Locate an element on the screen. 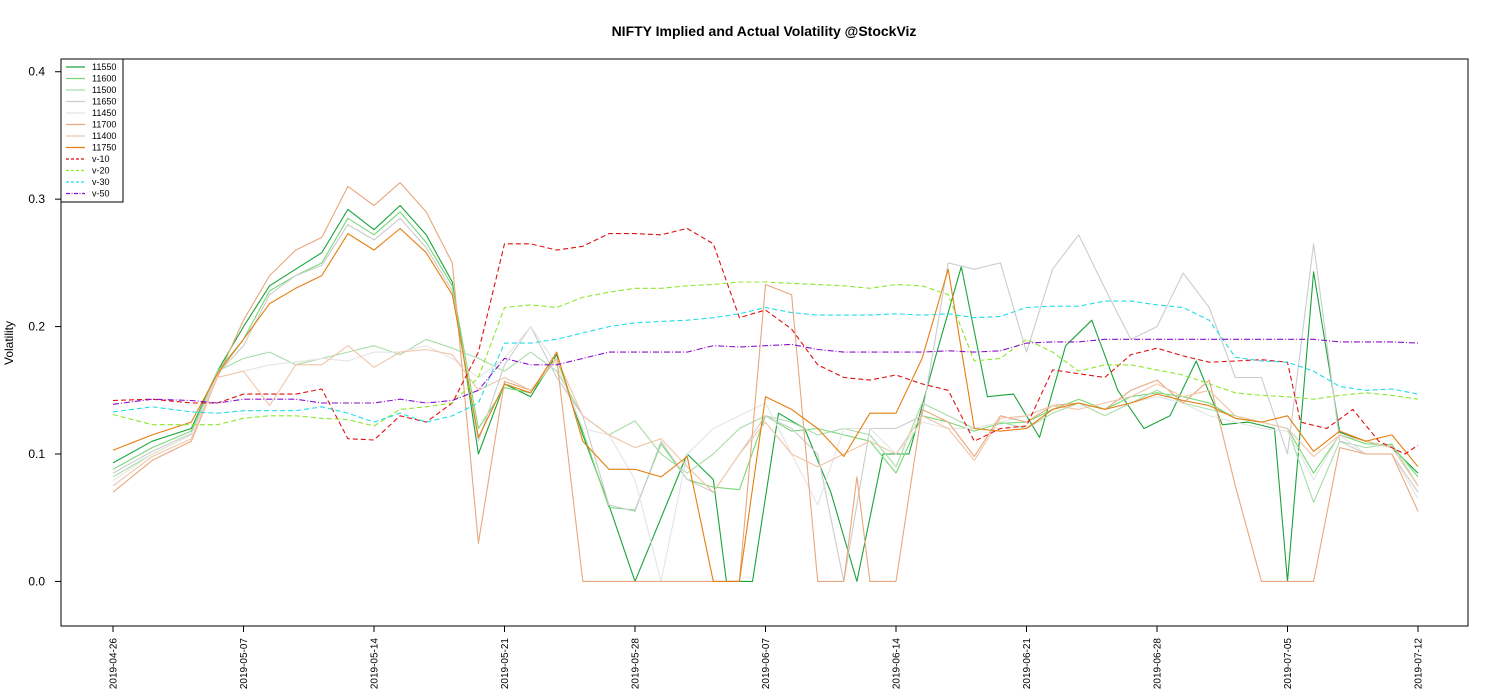 This screenshot has height=700, width=1500. legend-label-v-50: v-50 is located at coordinates (101, 194).